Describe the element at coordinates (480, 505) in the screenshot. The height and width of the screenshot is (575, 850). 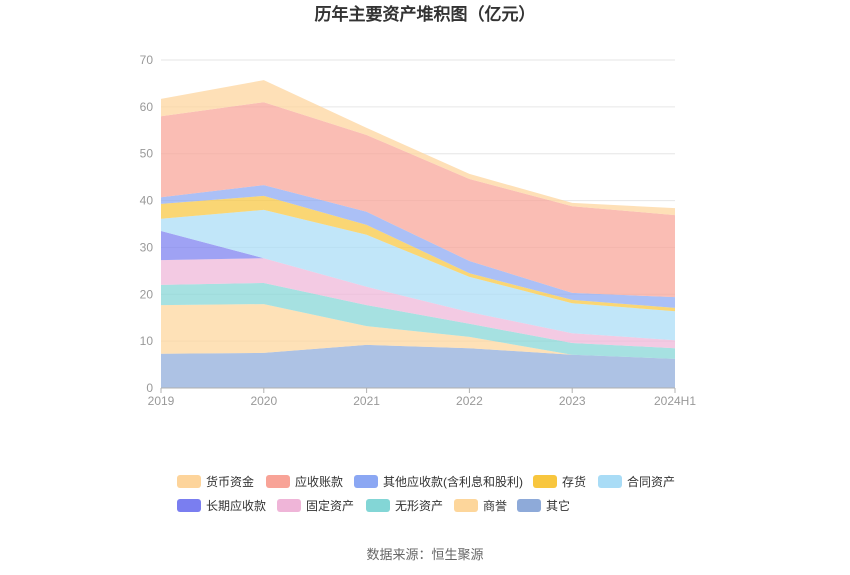
I see `legend-item: 商誉` at that location.